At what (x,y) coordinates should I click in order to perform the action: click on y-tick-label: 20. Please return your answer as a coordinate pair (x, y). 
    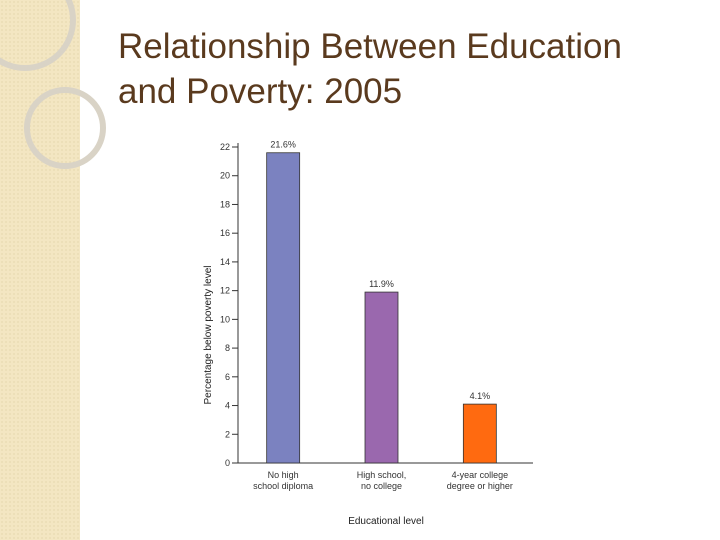
    Looking at the image, I should click on (225, 176).